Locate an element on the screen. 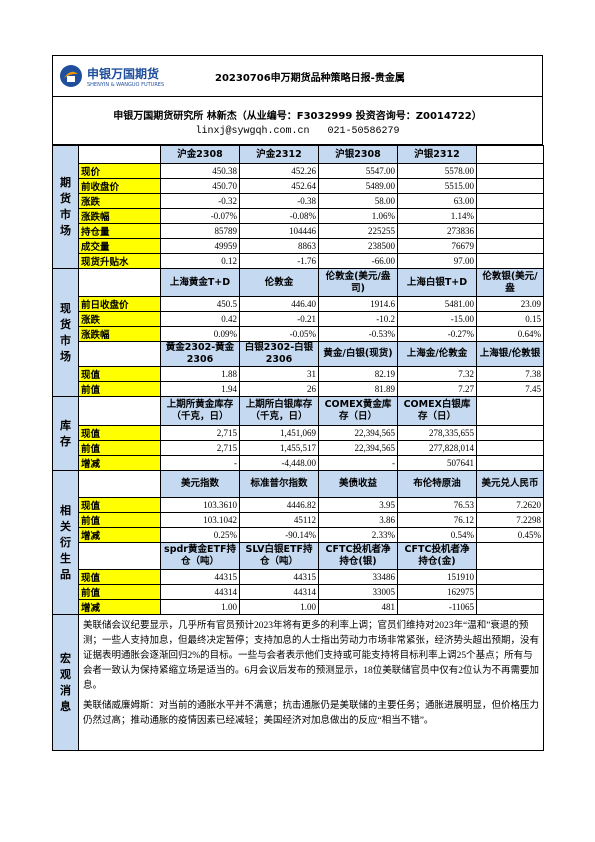 This screenshot has width=595, height=842. value-cell: 450.5 is located at coordinates (200, 304).